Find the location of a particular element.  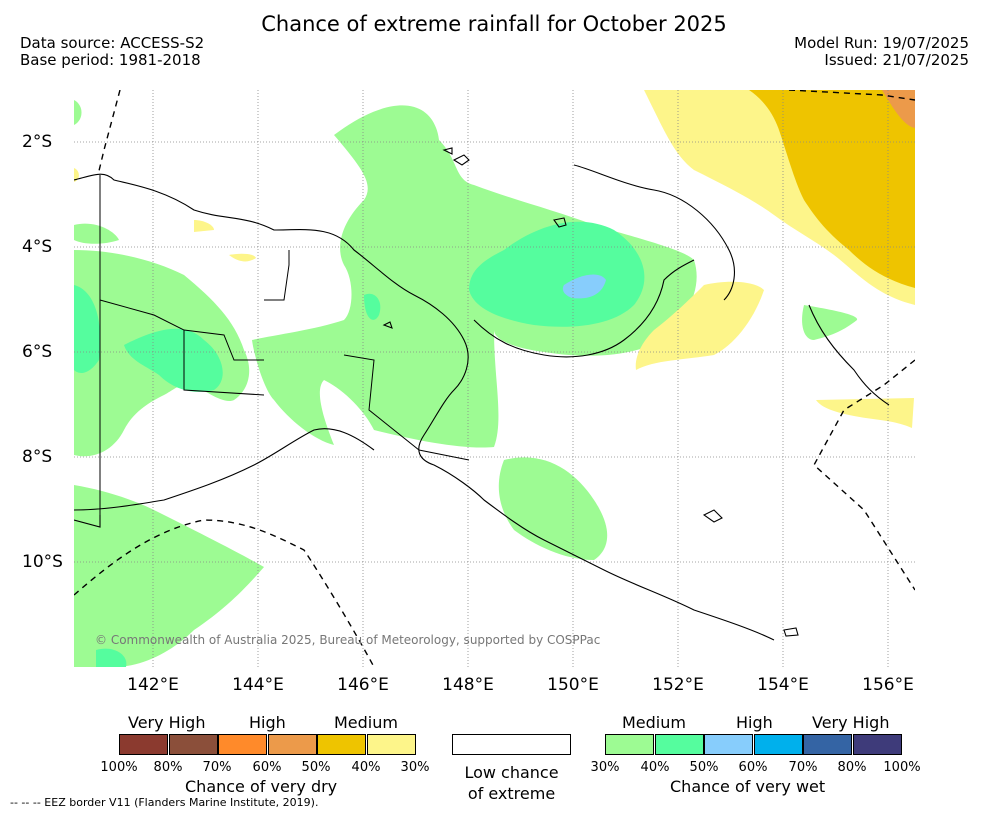

lat-label-6s: 6°S is located at coordinates (37, 352).